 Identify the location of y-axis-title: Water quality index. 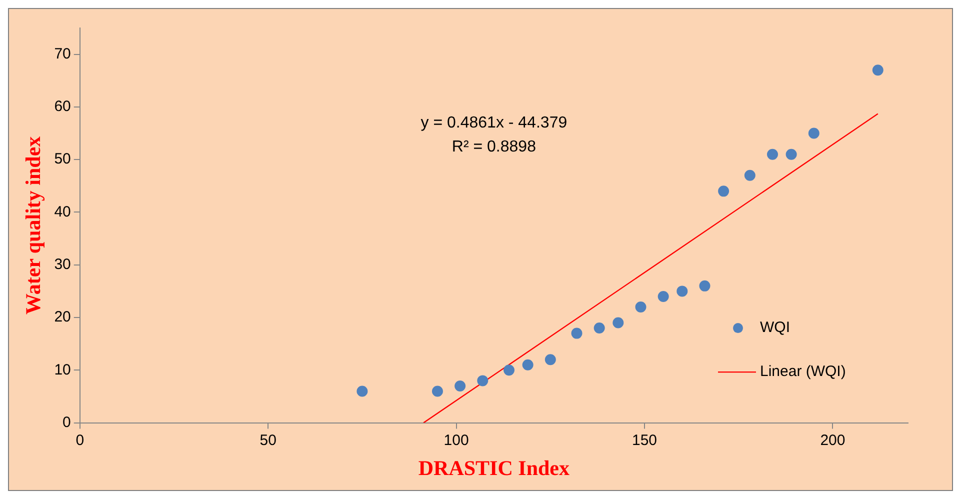
(33, 225).